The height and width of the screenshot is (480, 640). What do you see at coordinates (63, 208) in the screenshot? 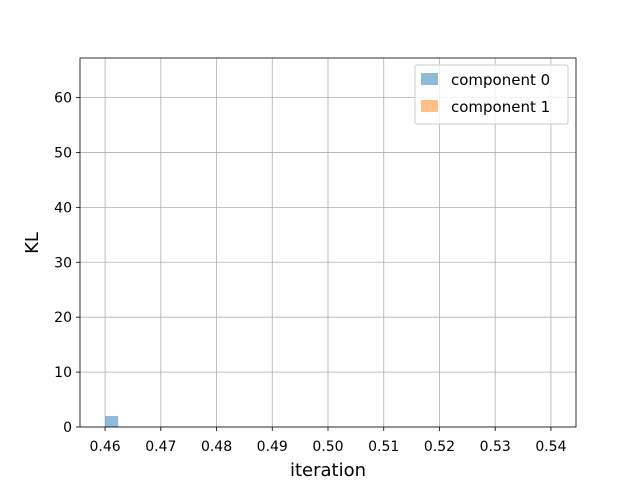
I see `y-tick-label: 40` at bounding box center [63, 208].